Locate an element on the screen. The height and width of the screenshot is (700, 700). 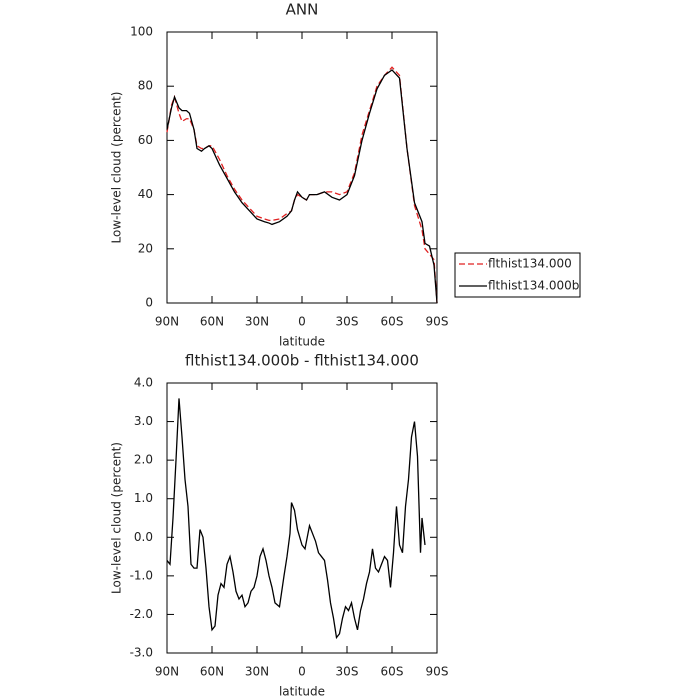
legend-label: flthist134.000b is located at coordinates (533, 286).